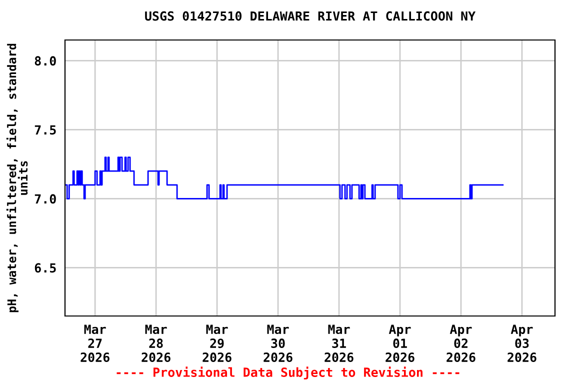  What do you see at coordinates (522, 343) in the screenshot?
I see `x-tick-label: Apr 03 2026` at bounding box center [522, 343].